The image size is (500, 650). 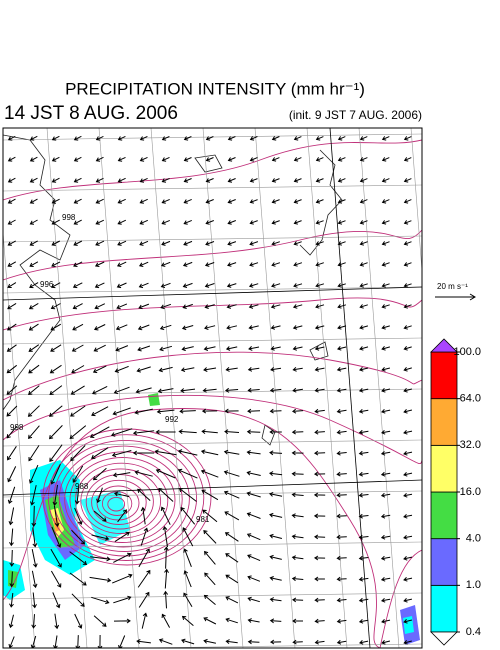 I want to click on colorbar-under, so click(x=444, y=638).